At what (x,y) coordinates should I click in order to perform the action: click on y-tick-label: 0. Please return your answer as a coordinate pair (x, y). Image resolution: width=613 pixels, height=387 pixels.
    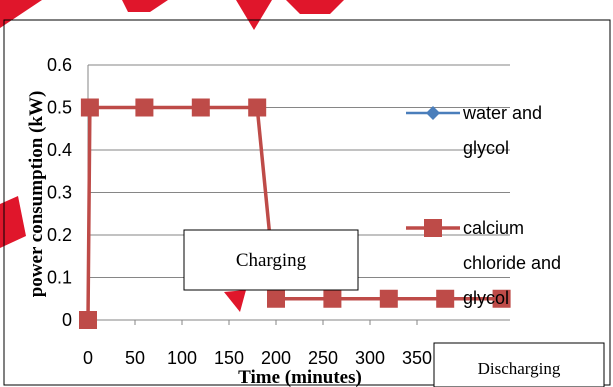
    Looking at the image, I should click on (67, 320).